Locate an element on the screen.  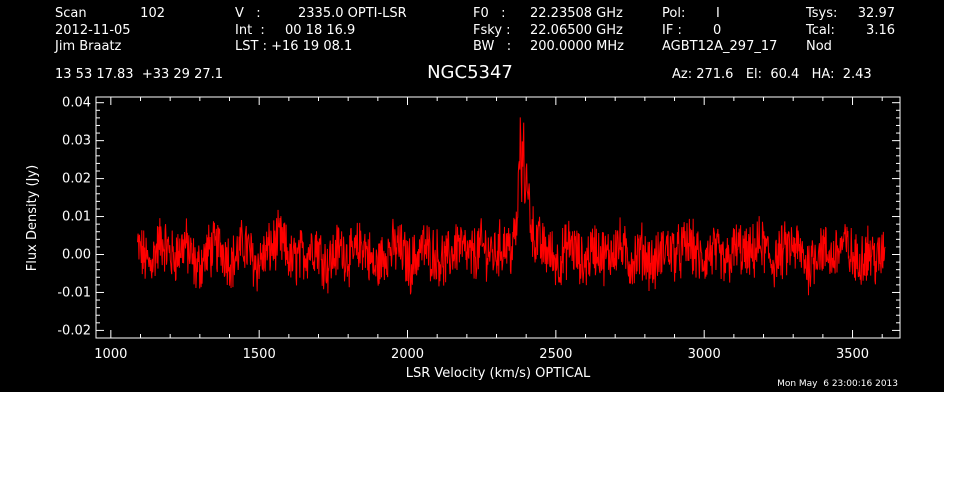
tcal-label: Tcal: is located at coordinates (820, 30).